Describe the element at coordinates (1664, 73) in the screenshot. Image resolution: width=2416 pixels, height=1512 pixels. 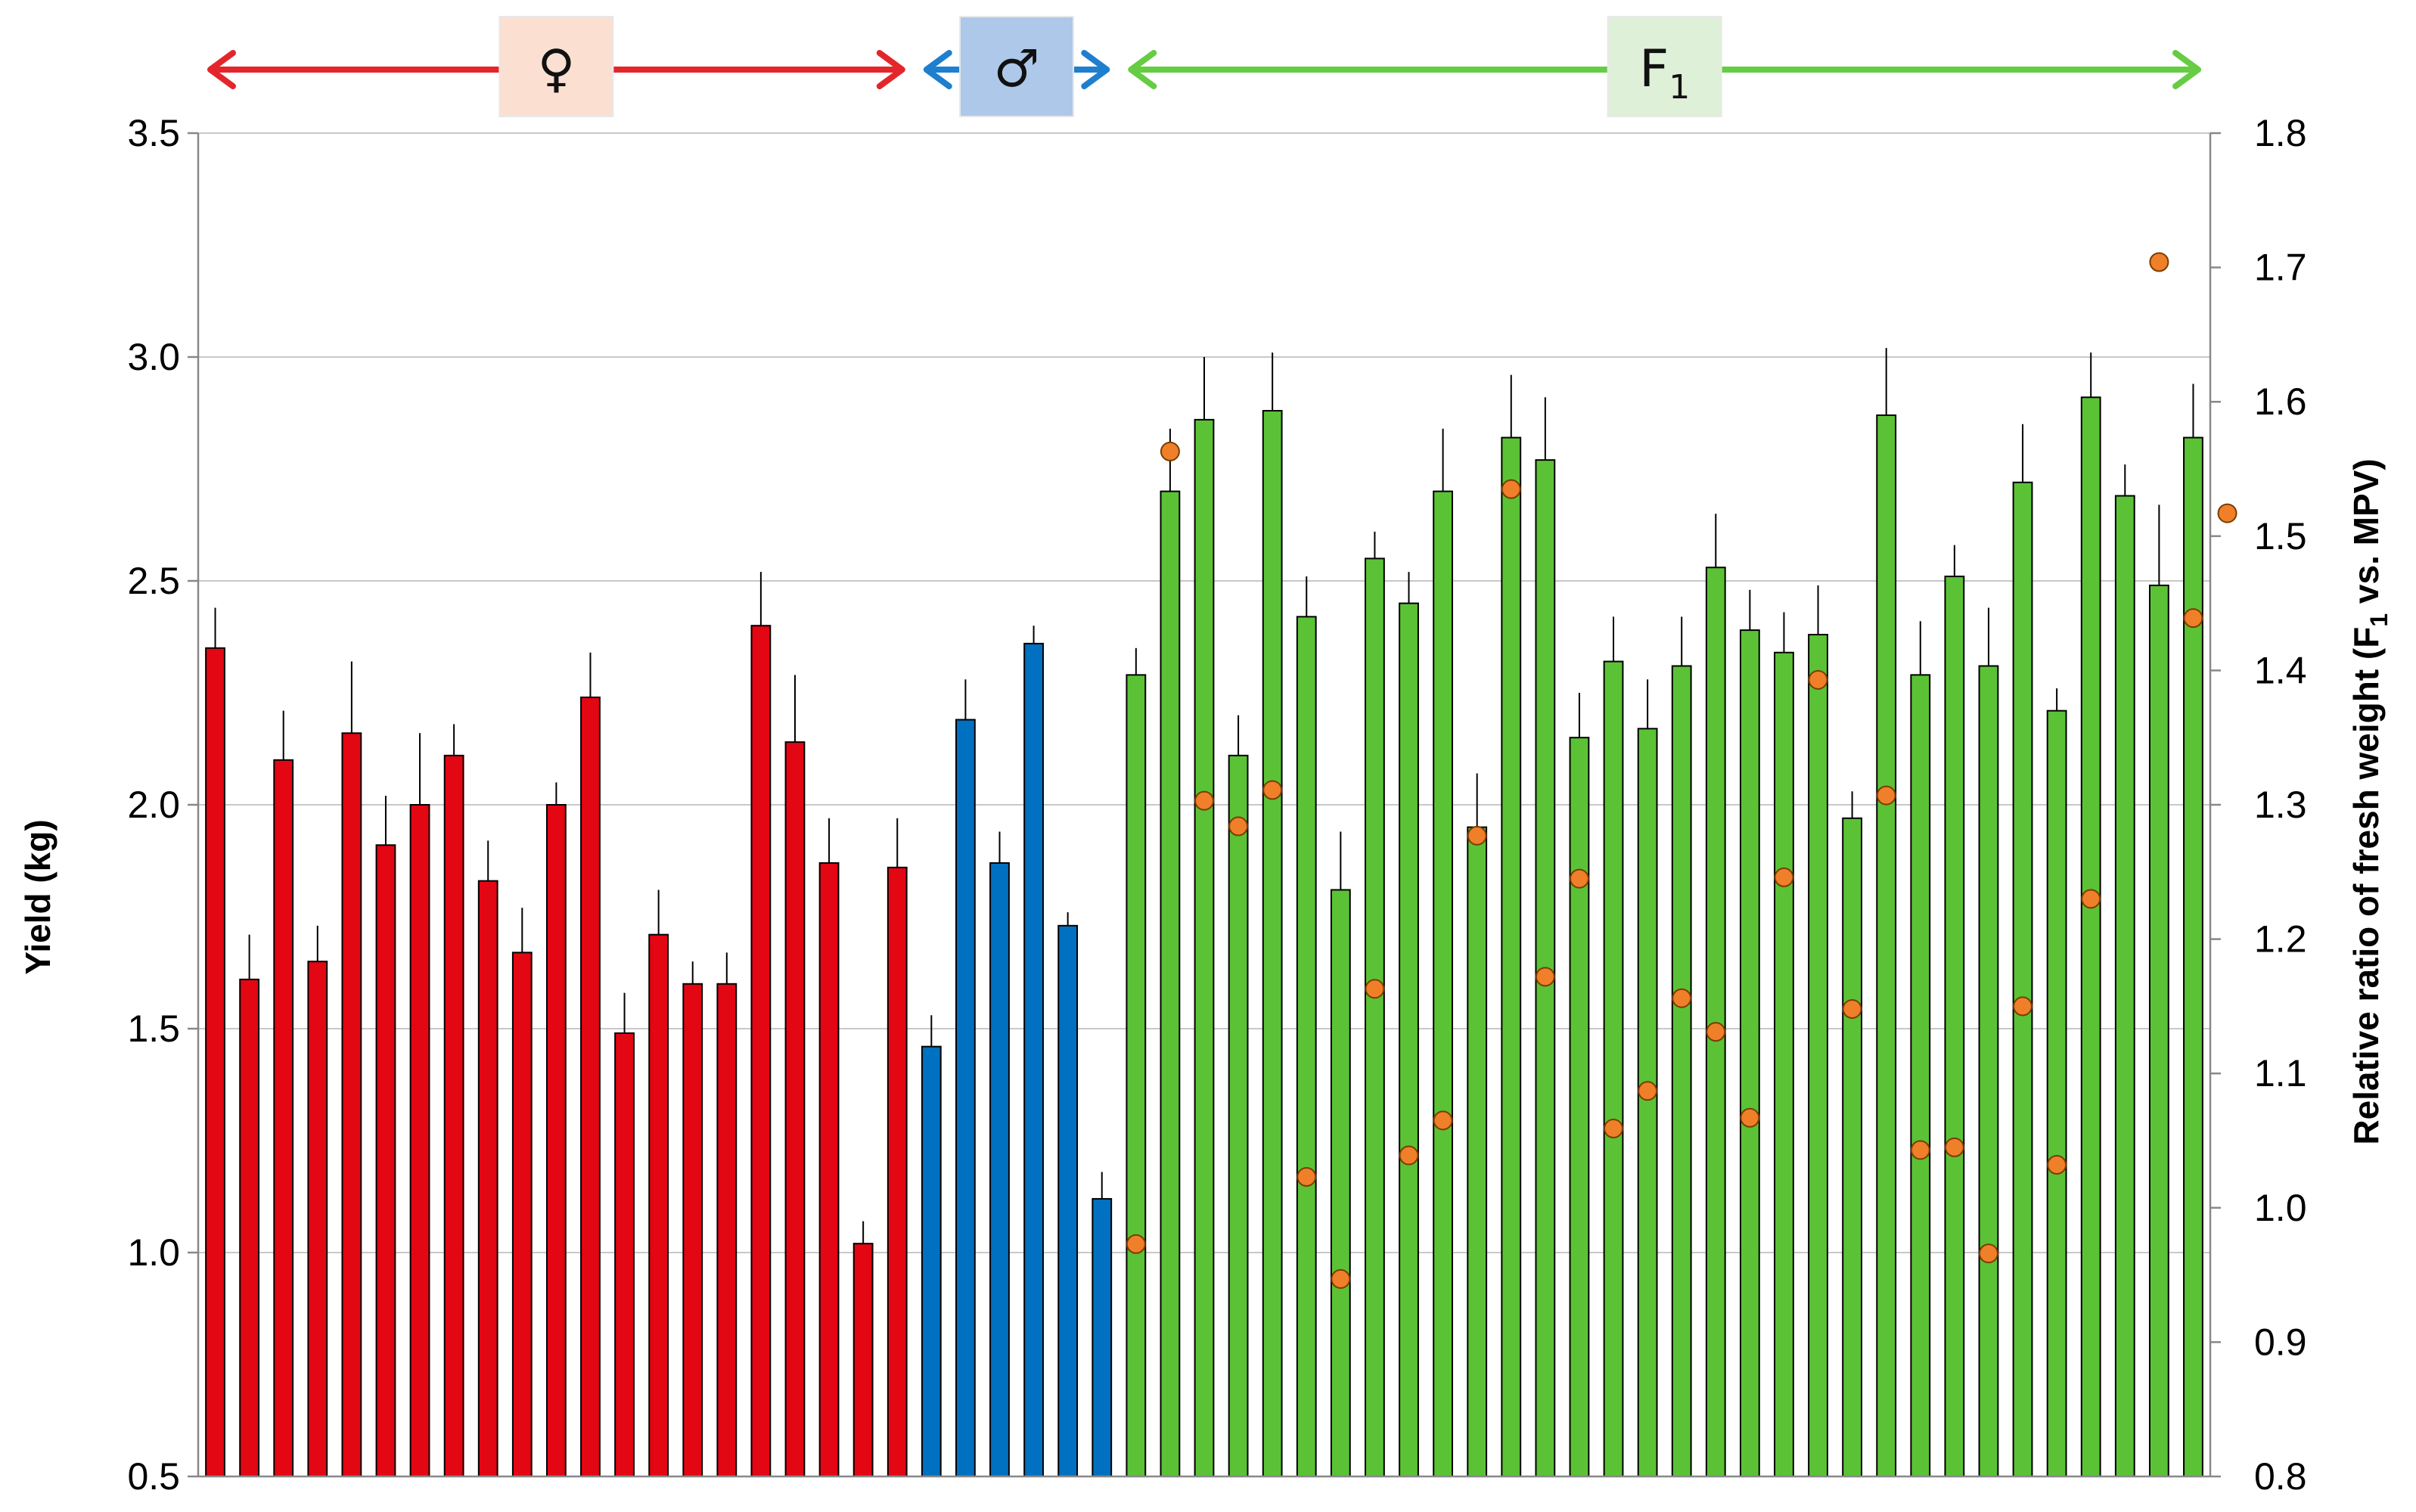
I see `group-label: F1` at that location.